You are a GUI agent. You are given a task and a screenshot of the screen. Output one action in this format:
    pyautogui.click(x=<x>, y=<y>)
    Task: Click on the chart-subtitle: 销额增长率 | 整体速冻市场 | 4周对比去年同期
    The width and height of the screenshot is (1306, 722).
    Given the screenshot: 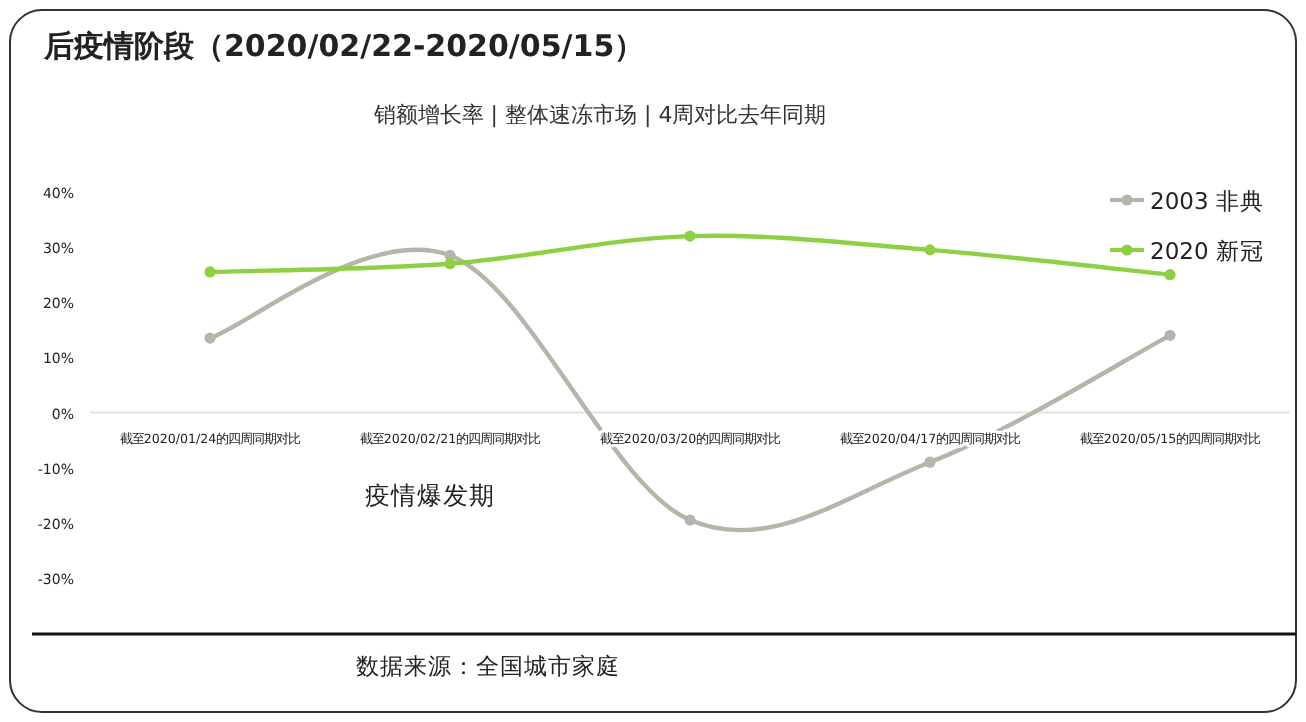 What is the action you would take?
    pyautogui.click(x=599, y=115)
    